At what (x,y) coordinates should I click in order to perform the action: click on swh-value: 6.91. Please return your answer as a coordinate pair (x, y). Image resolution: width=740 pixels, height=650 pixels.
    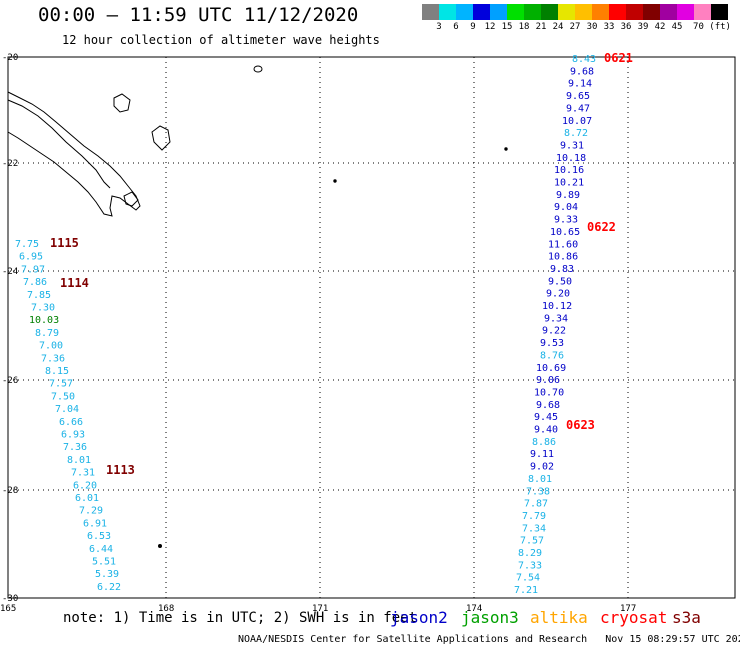
    Looking at the image, I should click on (95, 523).